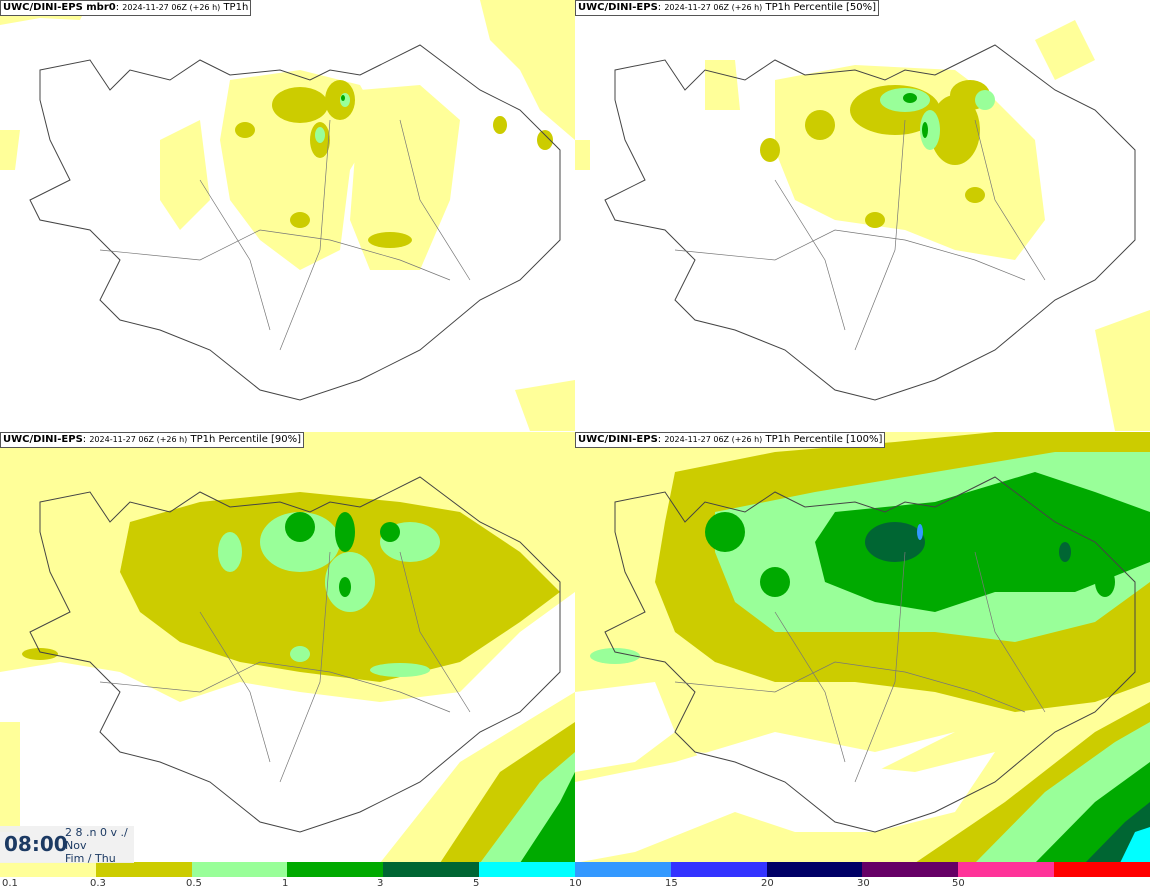 Image resolution: width=1150 pixels, height=891 pixels. What do you see at coordinates (96, 845) in the screenshot?
I see `valid-date: 2 8 .n 0 v ./ Nov Fim / Thu` at bounding box center [96, 845].